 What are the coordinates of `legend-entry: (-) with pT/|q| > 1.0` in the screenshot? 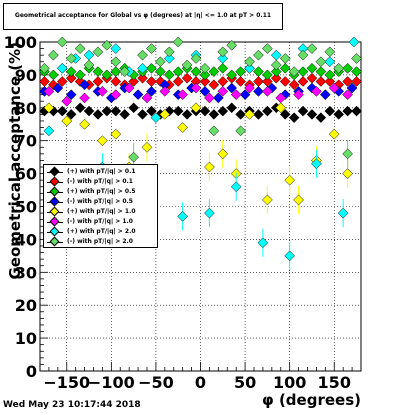 It's located at (103, 221).